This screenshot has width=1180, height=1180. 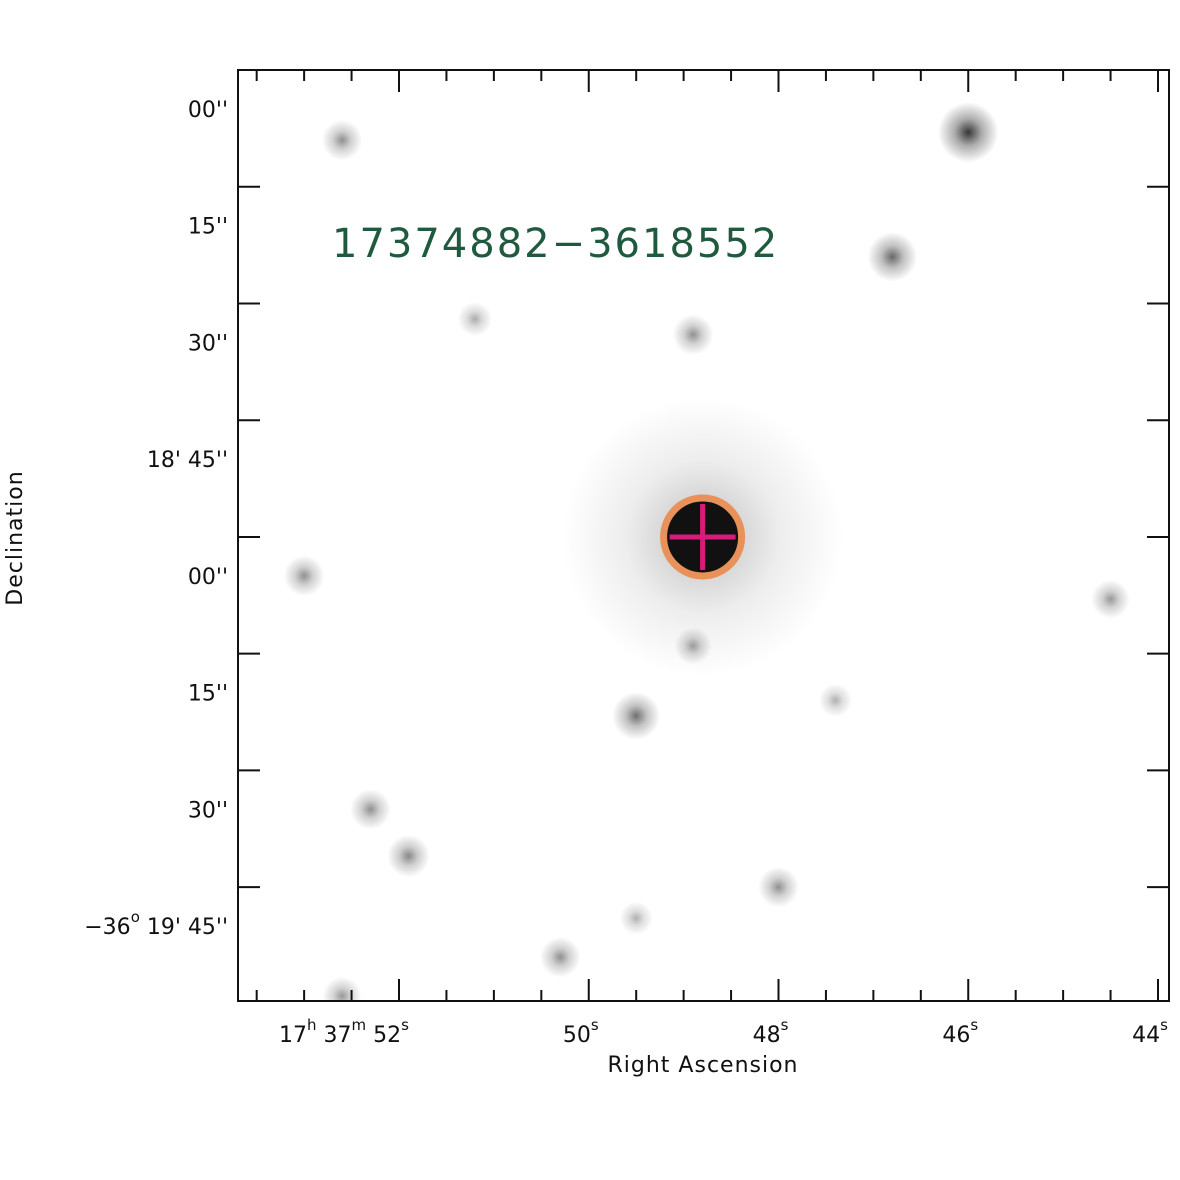 What do you see at coordinates (15, 537) in the screenshot?
I see `y-axis-title: Declination` at bounding box center [15, 537].